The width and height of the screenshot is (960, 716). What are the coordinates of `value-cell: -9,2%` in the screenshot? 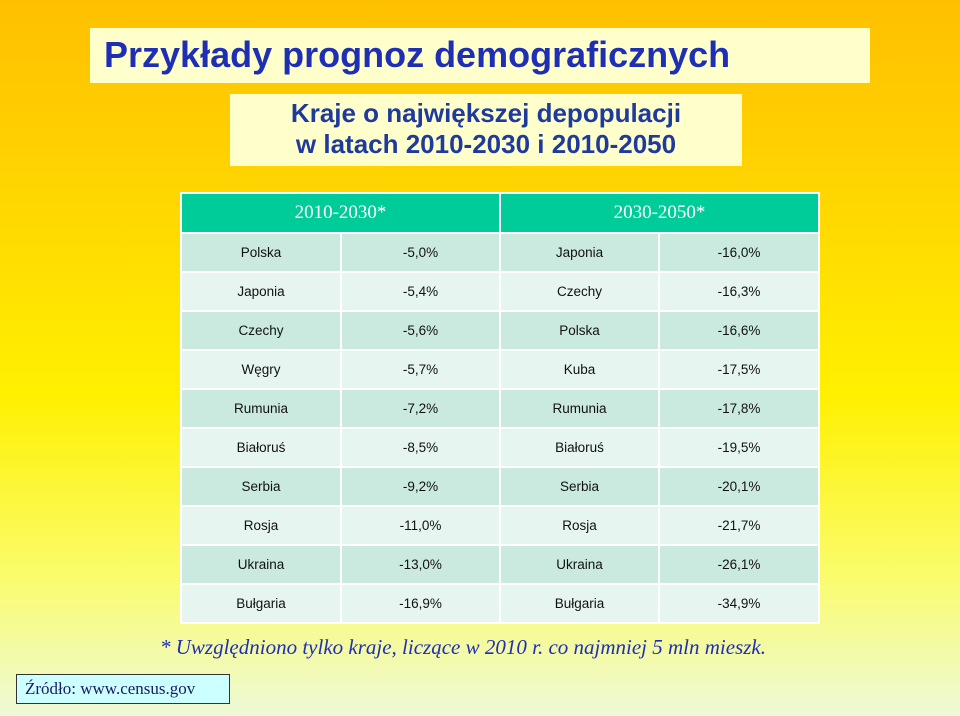 It's located at (420, 486).